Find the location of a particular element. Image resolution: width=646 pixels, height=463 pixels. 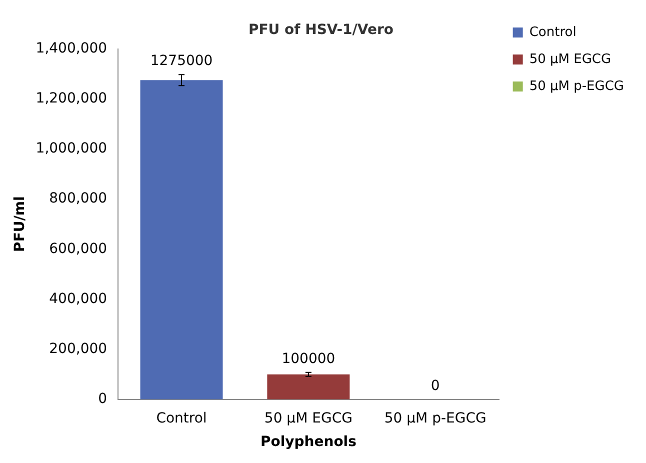

x-tick-label: Control is located at coordinates (181, 418).